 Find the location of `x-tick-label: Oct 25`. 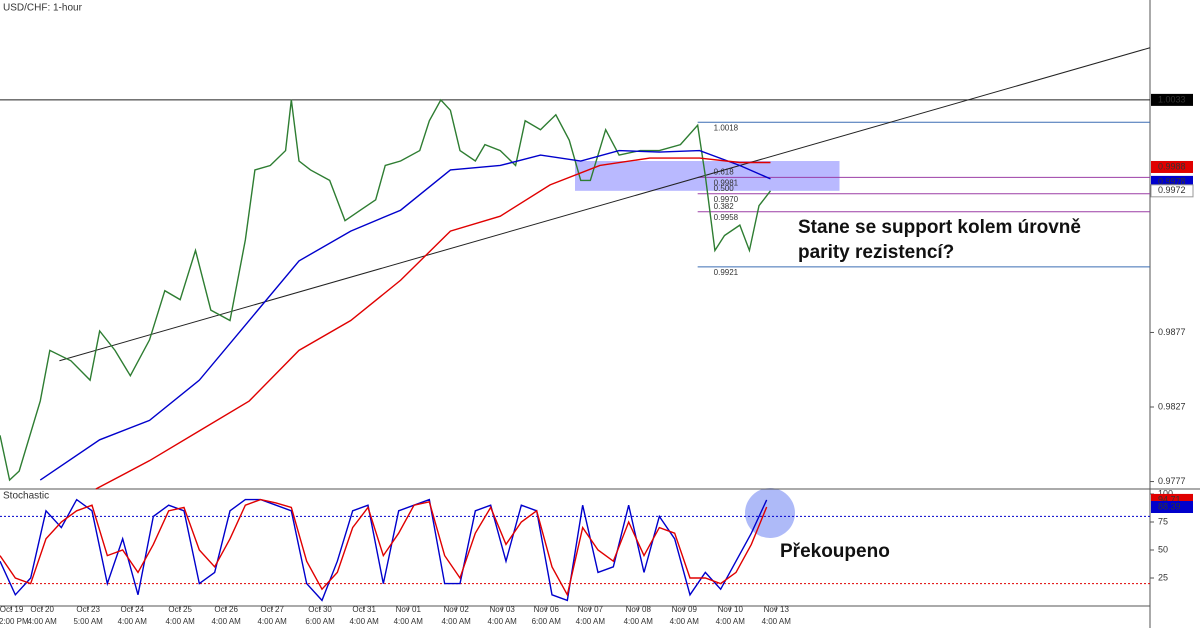

x-tick-label: Oct 25 is located at coordinates (180, 609).